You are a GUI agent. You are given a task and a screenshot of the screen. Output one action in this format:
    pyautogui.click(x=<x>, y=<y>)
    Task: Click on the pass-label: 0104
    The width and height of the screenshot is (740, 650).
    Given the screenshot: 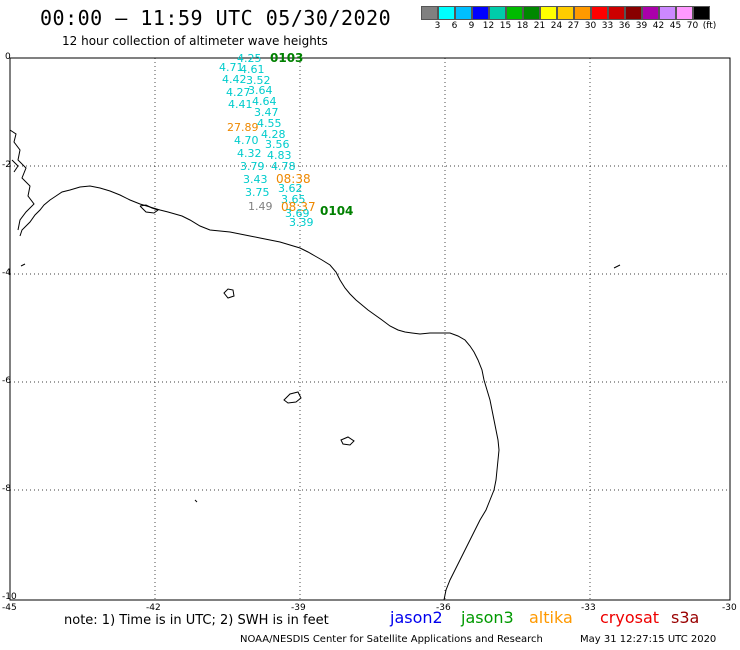 What is the action you would take?
    pyautogui.click(x=337, y=211)
    